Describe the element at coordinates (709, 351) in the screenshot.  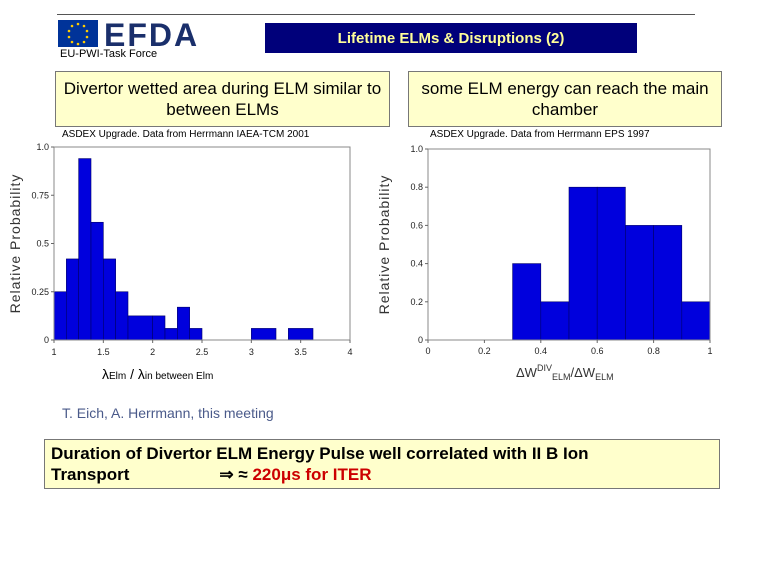
I see `r-xtick-label: 1` at that location.